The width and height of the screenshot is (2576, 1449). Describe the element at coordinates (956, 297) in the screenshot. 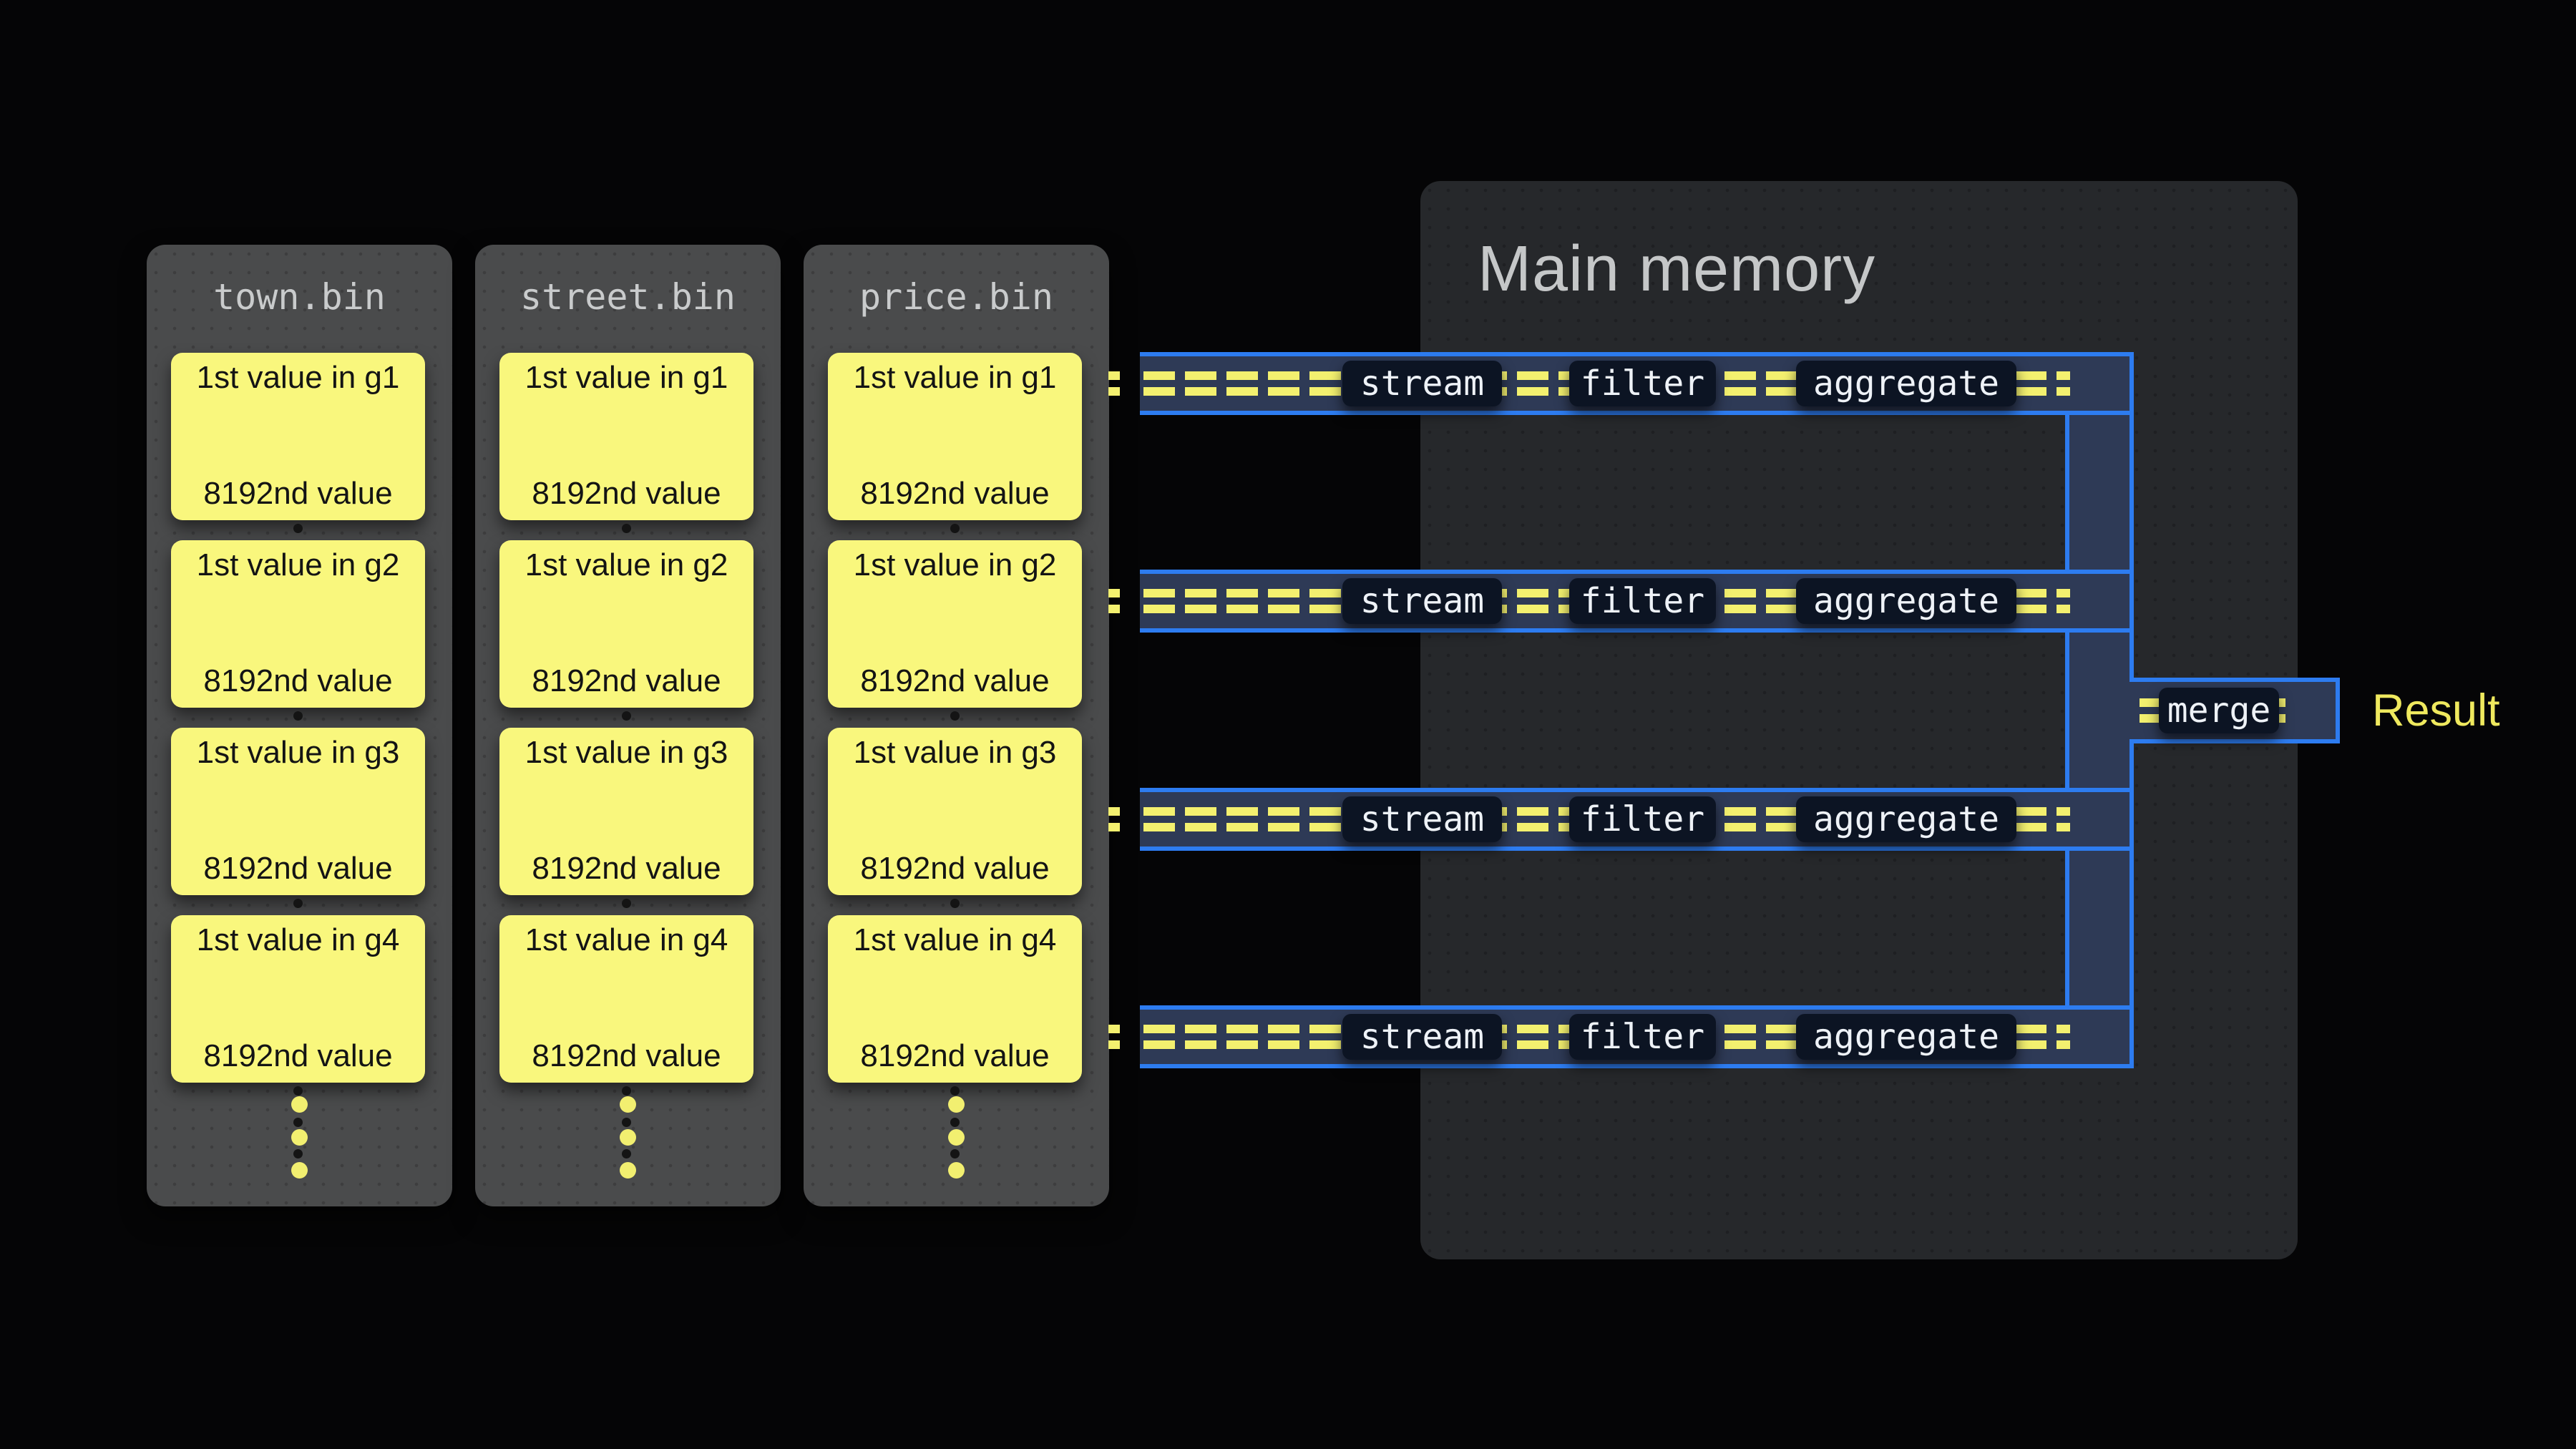

I see `file-name: price.bin` at that location.